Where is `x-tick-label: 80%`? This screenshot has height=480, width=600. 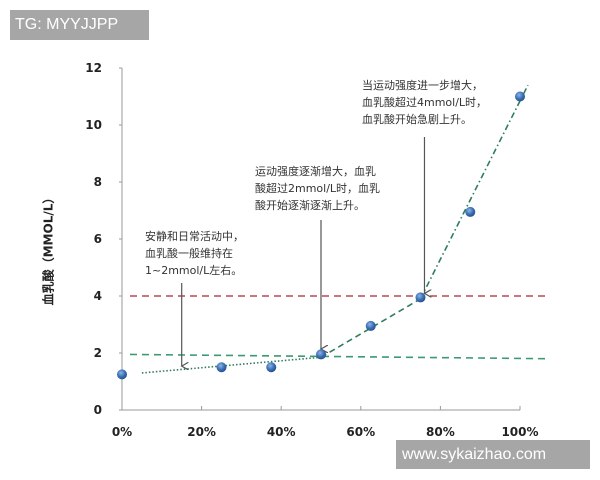 x-tick-label: 80% is located at coordinates (440, 432).